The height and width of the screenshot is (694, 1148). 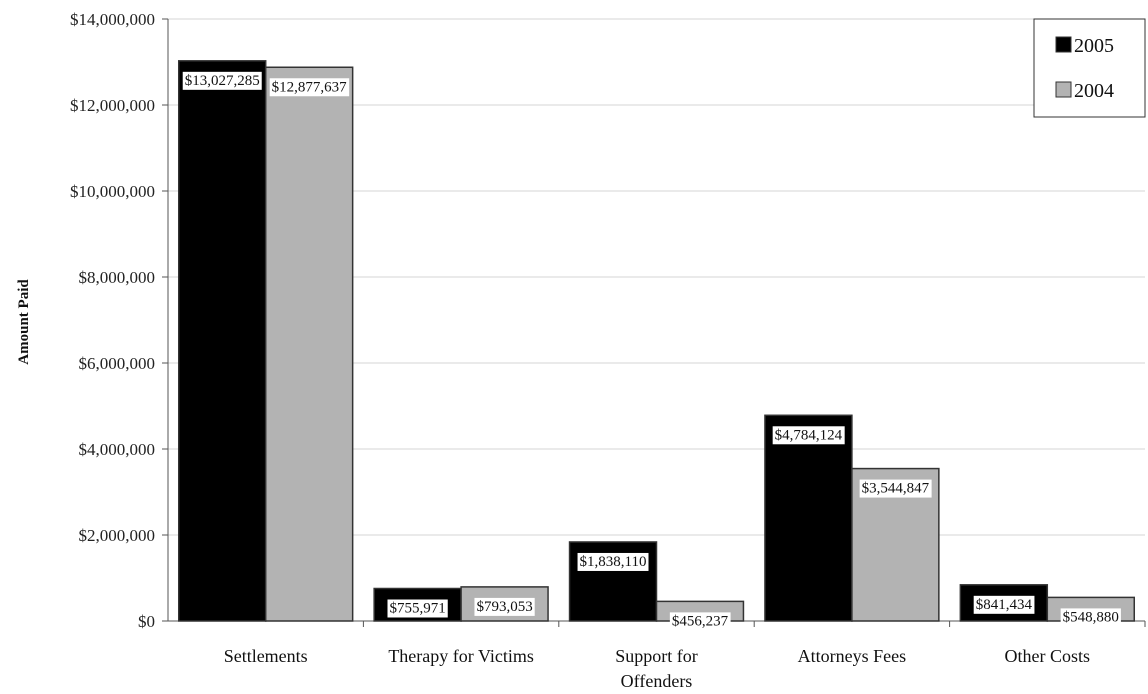 I want to click on x-category-label: Other Costs, so click(x=1048, y=656).